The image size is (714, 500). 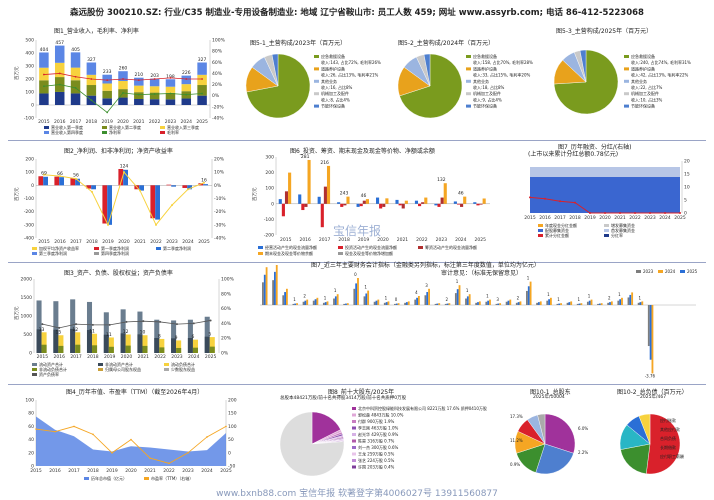 What do you see at coordinates (60, 357) in the screenshot?
I see `x-tick-label: 2016` at bounding box center [60, 357].